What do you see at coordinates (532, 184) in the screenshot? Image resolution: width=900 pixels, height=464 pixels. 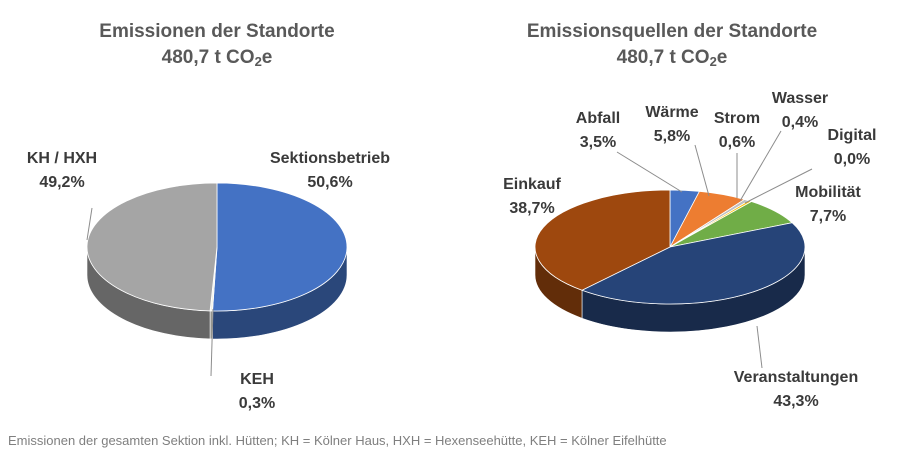 I see `slice-name-label: Einkauf` at bounding box center [532, 184].